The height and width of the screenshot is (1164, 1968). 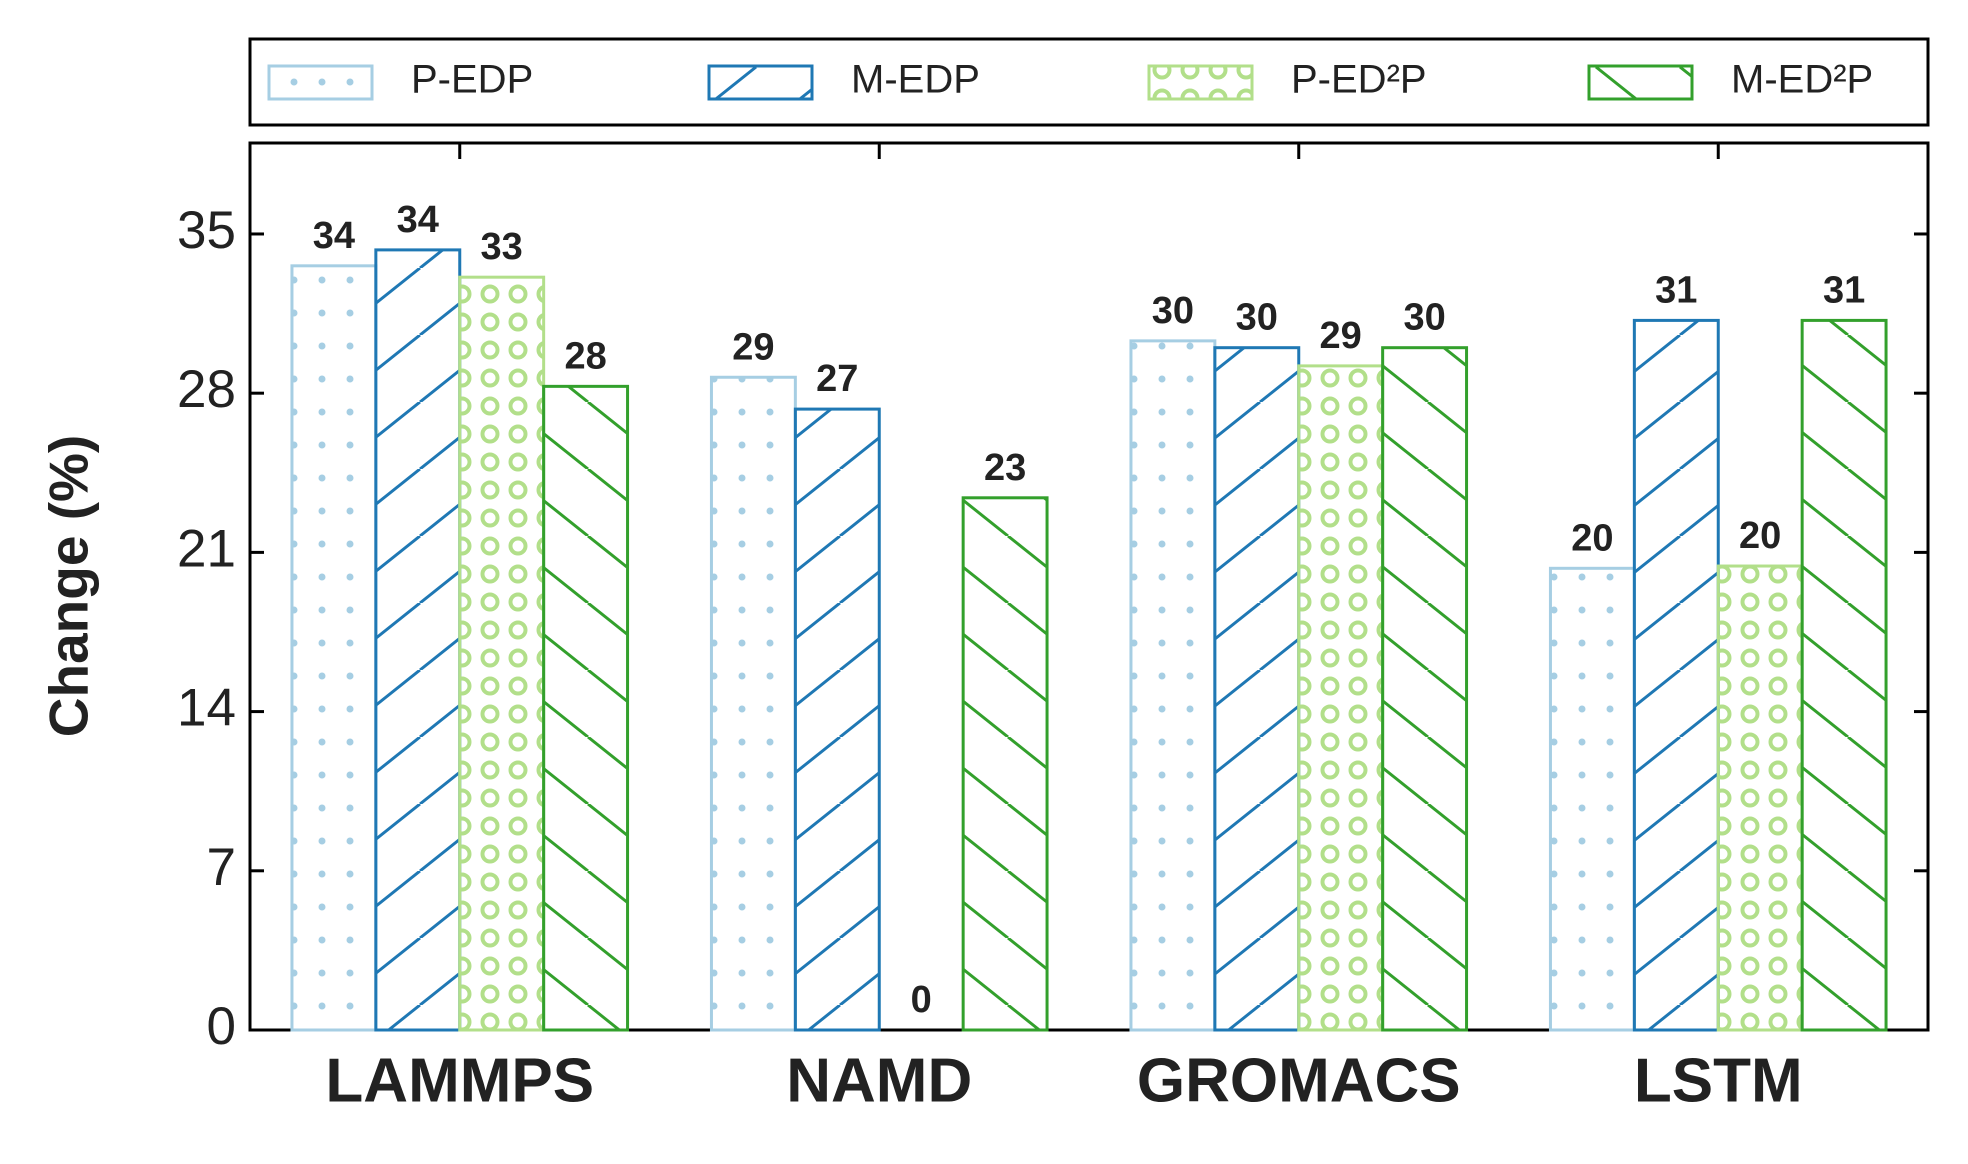 What do you see at coordinates (472, 80) in the screenshot?
I see `legend-label: P-EDP` at bounding box center [472, 80].